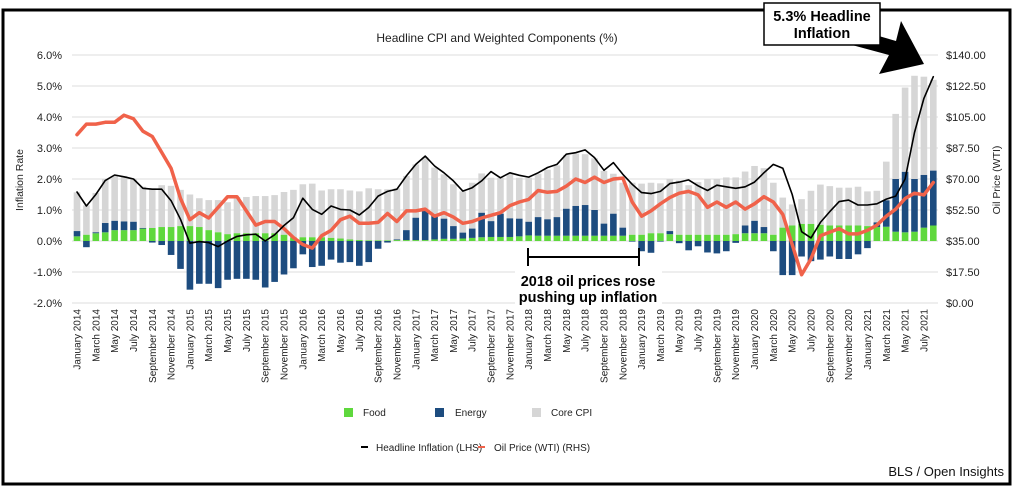  Describe the element at coordinates (228, 331) in the screenshot. I see `x-tick-label: May 2015` at that location.